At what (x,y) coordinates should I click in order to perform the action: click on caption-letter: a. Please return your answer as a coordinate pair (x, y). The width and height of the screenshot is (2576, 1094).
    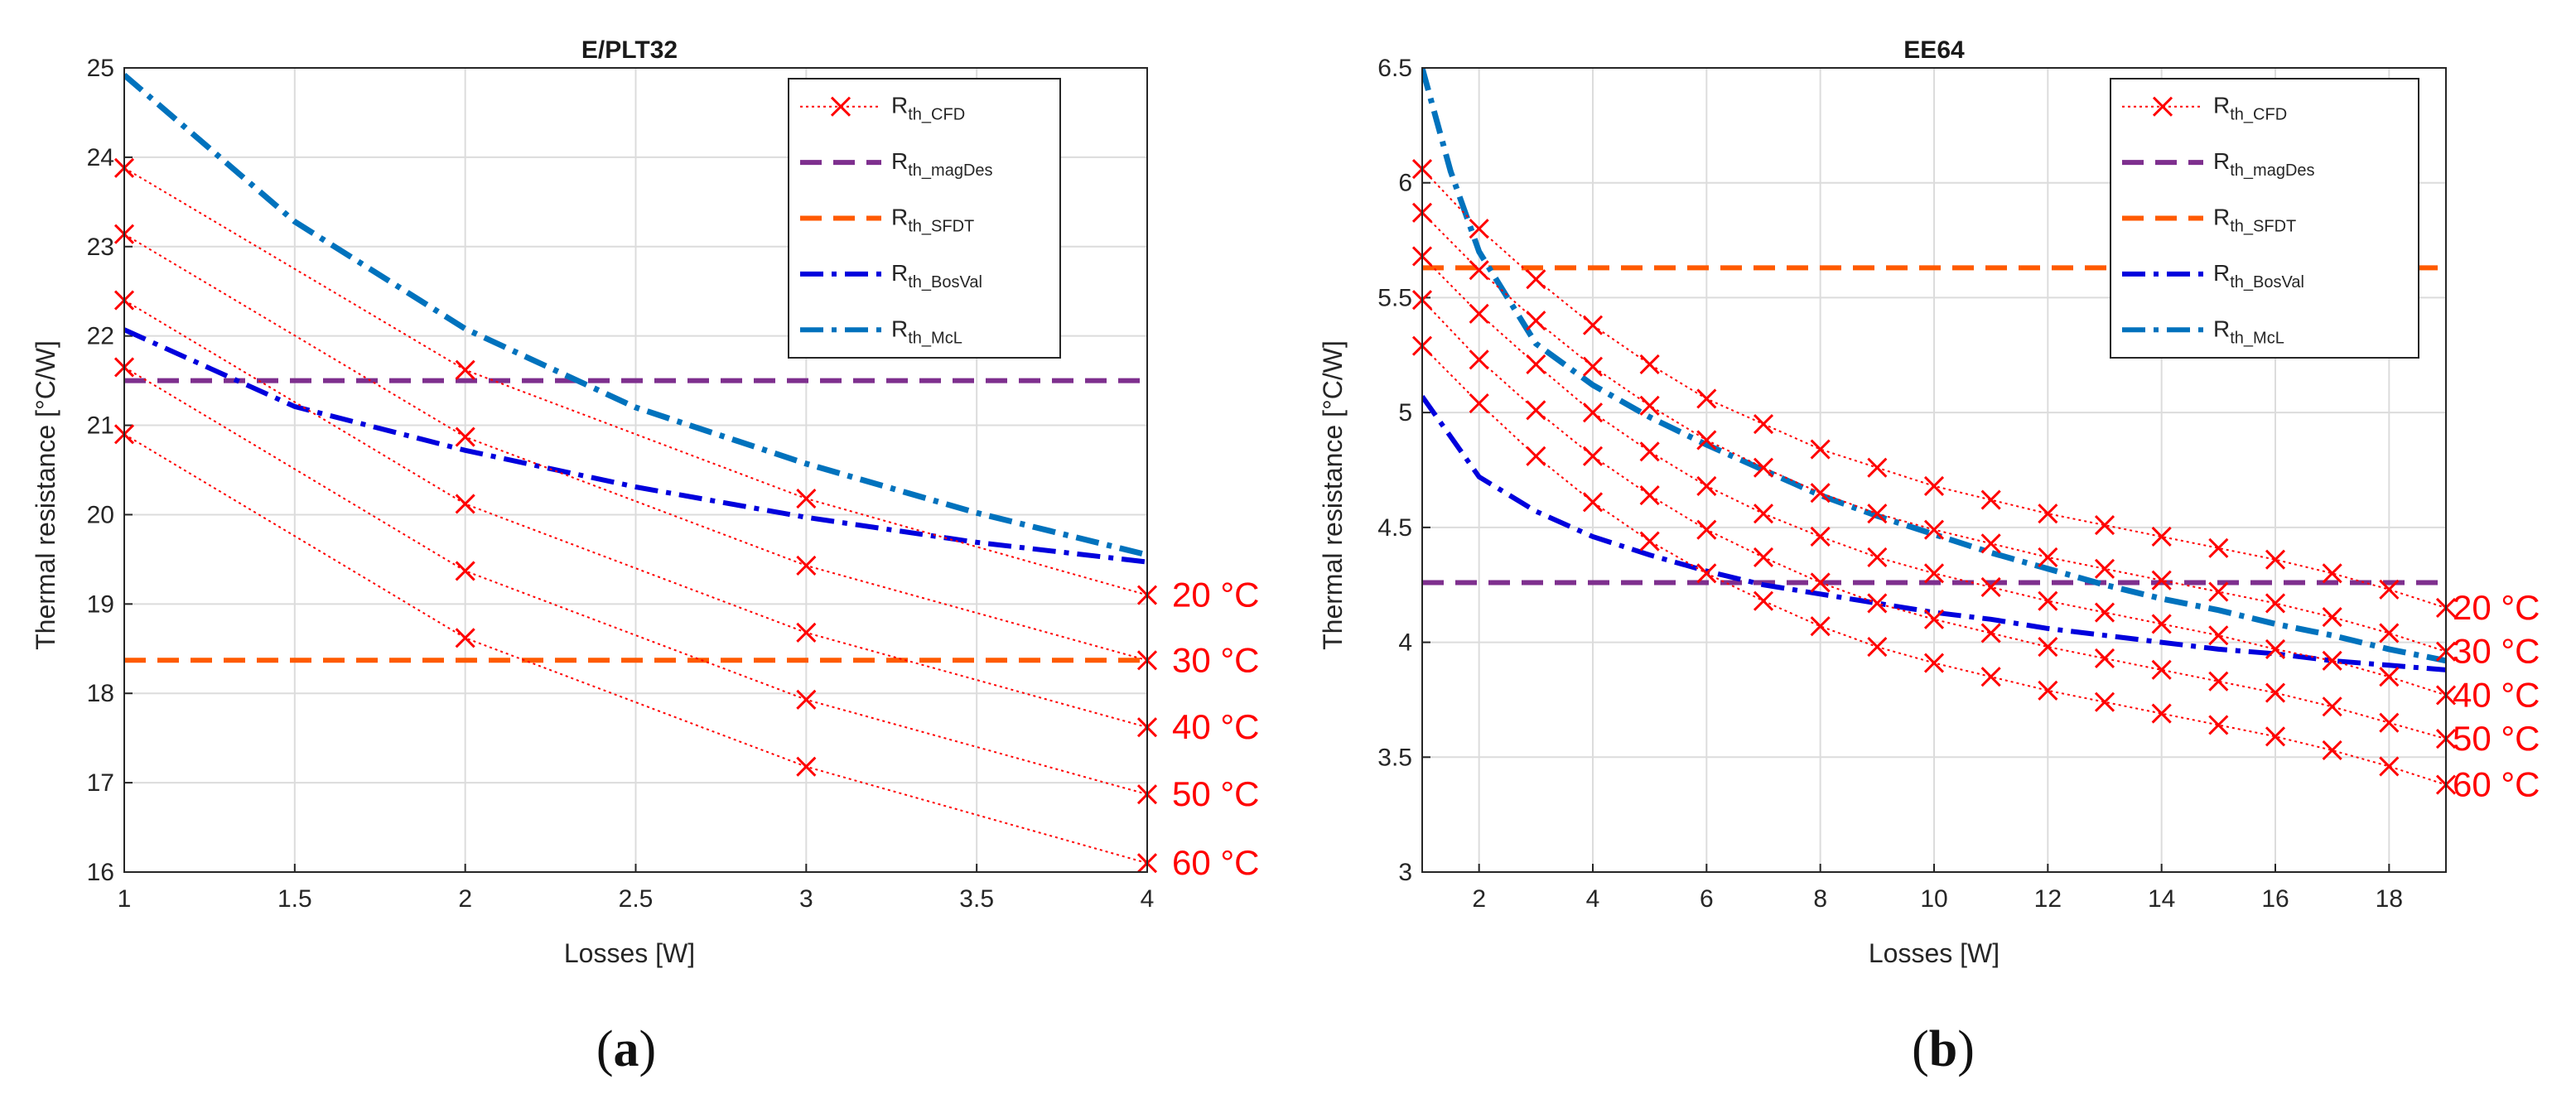
    Looking at the image, I should click on (626, 1049).